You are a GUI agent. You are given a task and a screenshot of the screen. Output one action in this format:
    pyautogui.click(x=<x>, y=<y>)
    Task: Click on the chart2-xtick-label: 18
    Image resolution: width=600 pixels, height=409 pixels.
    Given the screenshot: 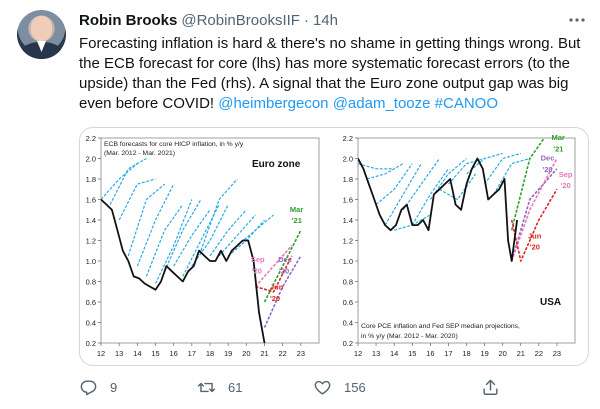 What is the action you would take?
    pyautogui.click(x=466, y=353)
    